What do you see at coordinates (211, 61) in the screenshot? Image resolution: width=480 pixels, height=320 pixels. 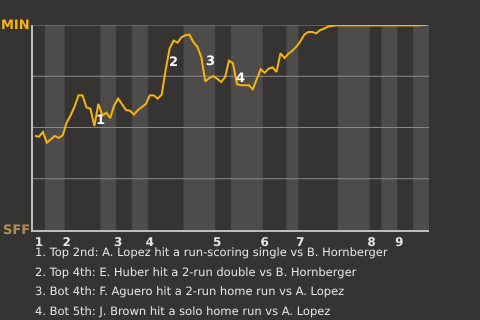 I see `annotation: 3` at bounding box center [211, 61].